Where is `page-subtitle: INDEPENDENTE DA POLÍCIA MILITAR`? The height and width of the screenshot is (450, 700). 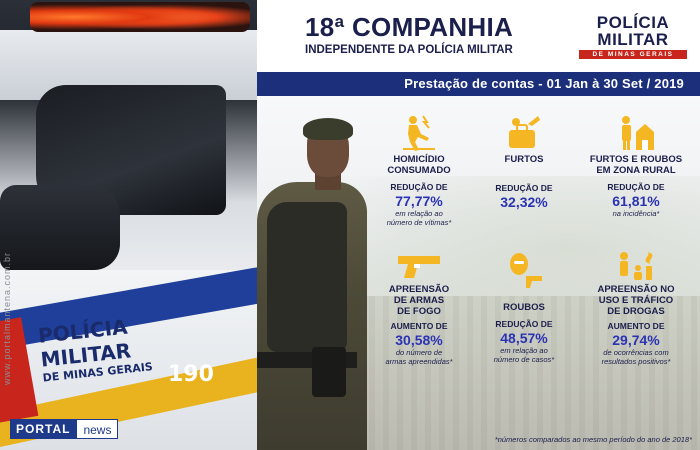 page-subtitle: INDEPENDENTE DA POLÍCIA MILITAR is located at coordinates (409, 50).